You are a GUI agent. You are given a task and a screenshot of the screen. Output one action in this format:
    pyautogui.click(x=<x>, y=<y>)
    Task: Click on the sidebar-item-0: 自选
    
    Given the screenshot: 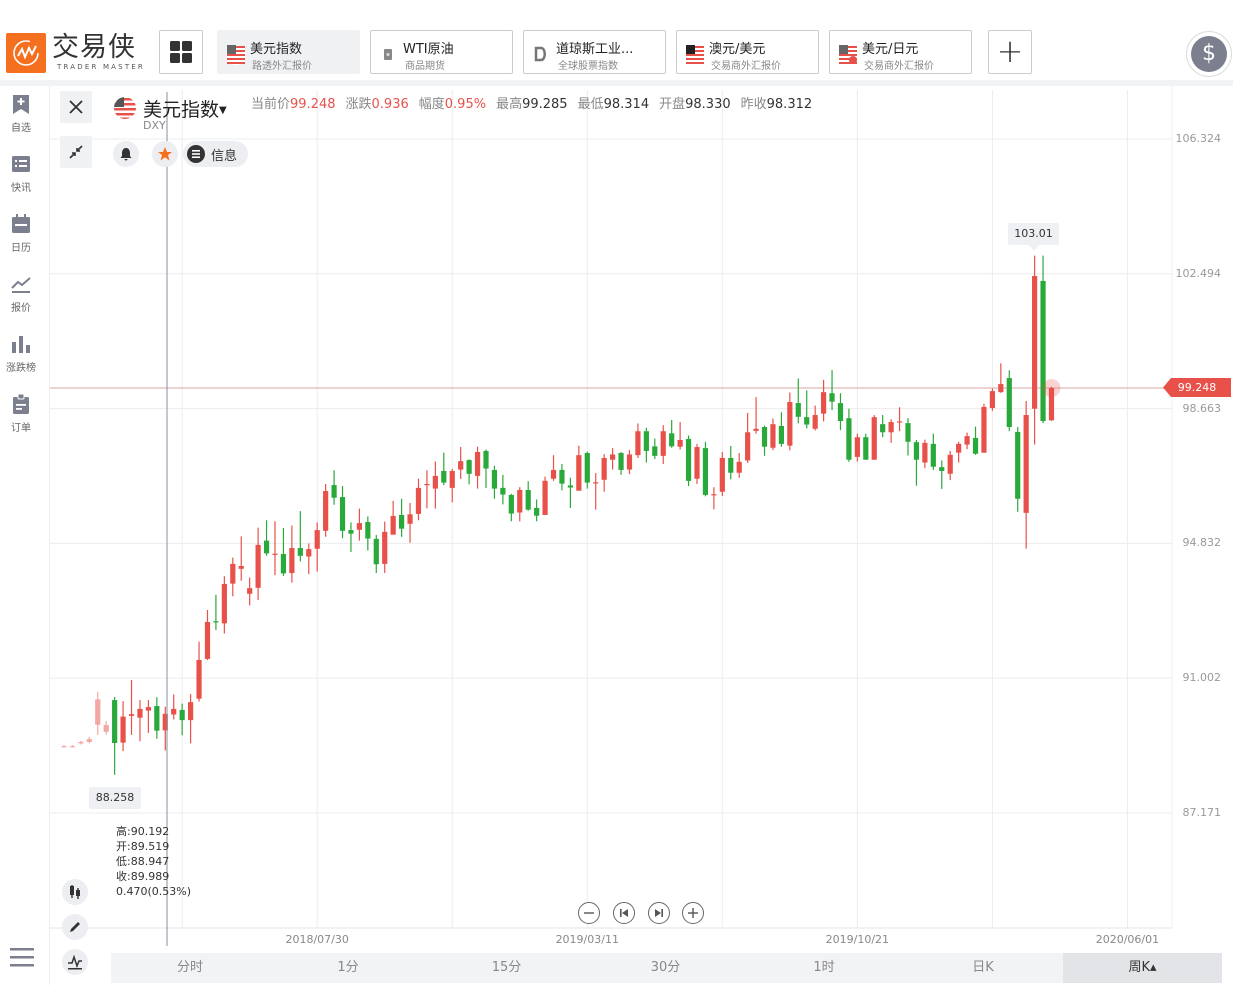 What is the action you would take?
    pyautogui.click(x=21, y=114)
    